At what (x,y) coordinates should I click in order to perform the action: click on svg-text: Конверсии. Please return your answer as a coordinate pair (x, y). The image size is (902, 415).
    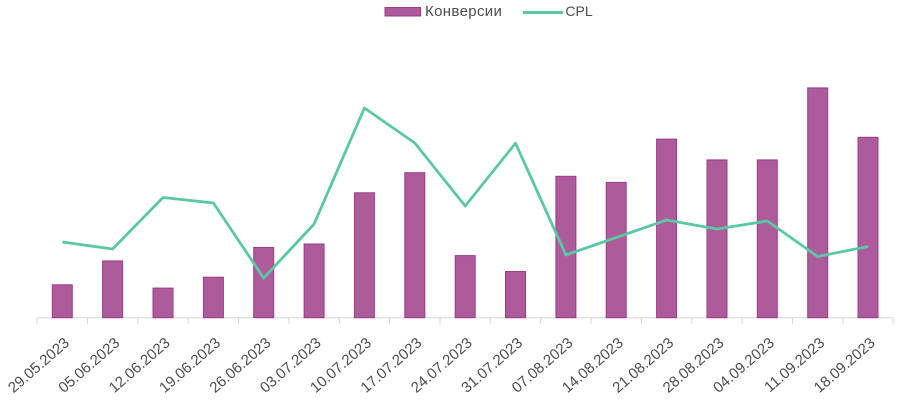
    Looking at the image, I should click on (463, 11).